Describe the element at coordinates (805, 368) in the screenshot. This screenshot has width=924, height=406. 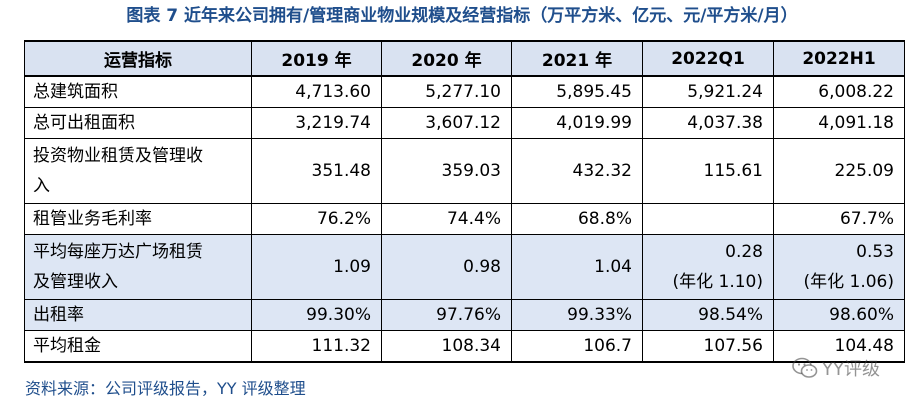
I see `wechat-icon` at that location.